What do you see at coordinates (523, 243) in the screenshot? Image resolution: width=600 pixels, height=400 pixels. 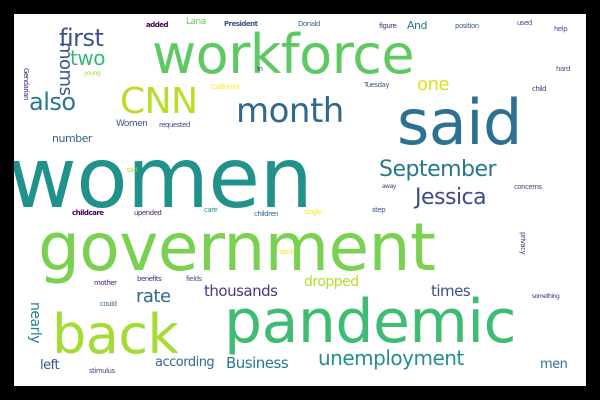 I see `word-privacy: privacy` at bounding box center [523, 243].